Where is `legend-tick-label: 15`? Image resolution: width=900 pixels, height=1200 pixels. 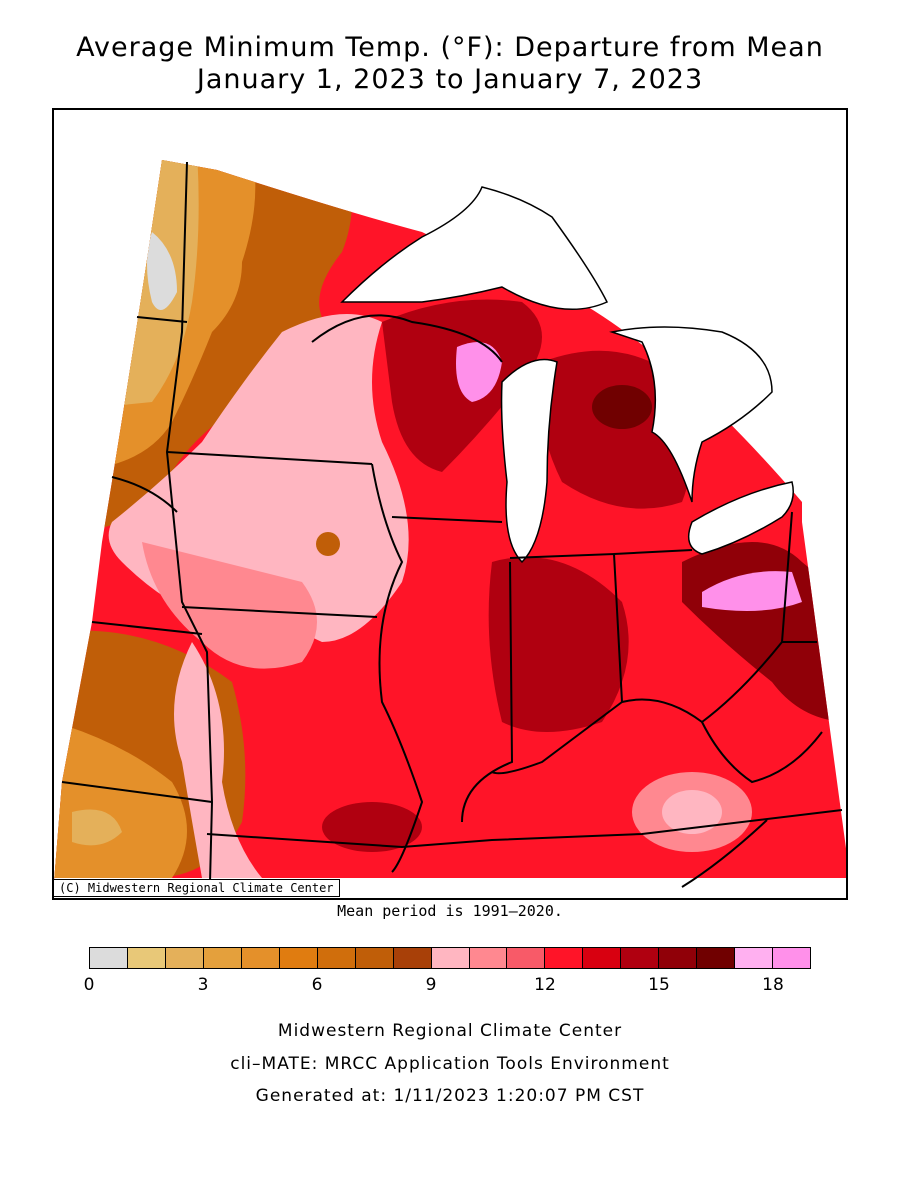
legend-tick-label: 15 is located at coordinates (659, 985).